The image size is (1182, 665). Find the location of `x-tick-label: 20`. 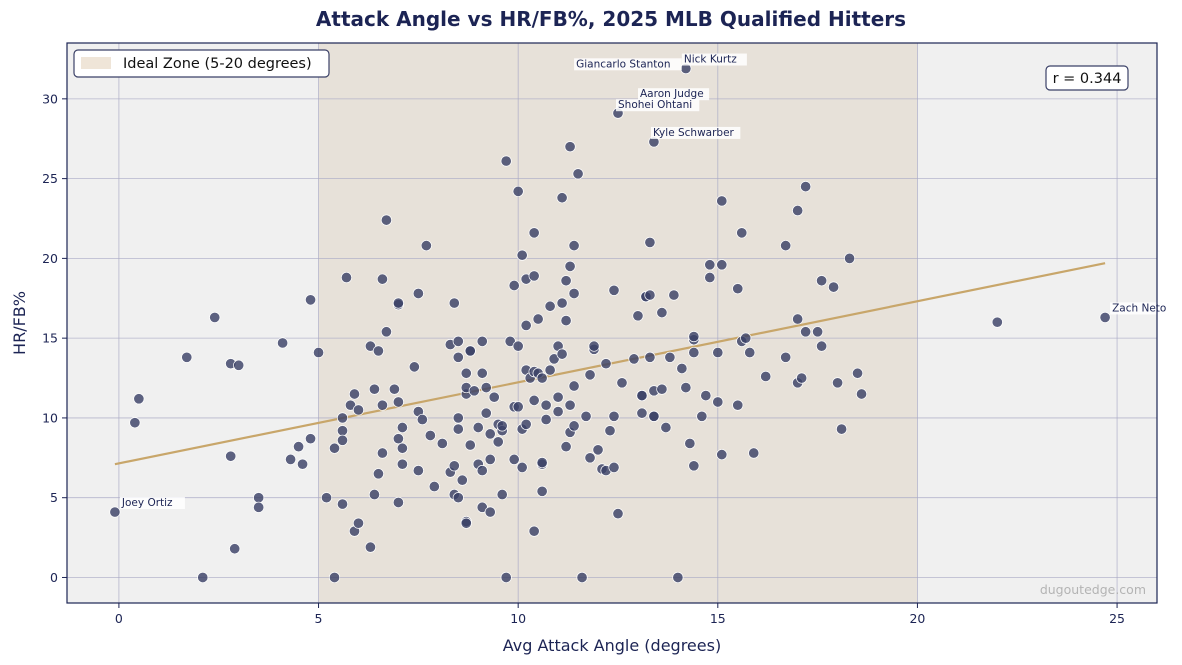

x-tick-label: 20 is located at coordinates (917, 618).